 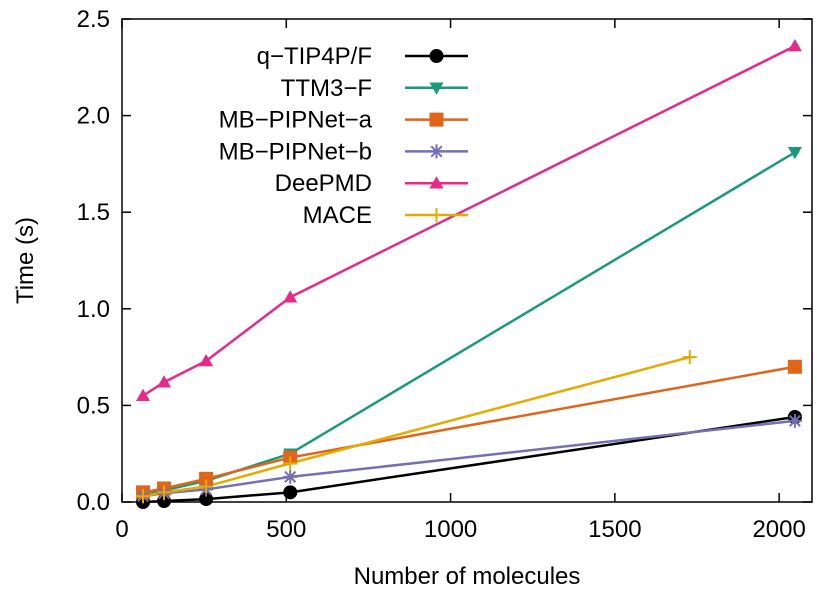 What do you see at coordinates (93, 309) in the screenshot?
I see `y-tick-label: 1.0` at bounding box center [93, 309].